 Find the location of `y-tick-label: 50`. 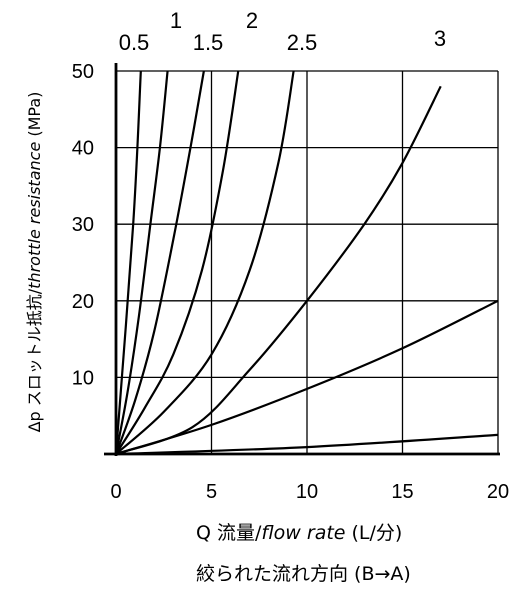

y-tick-label: 50 is located at coordinates (83, 72).